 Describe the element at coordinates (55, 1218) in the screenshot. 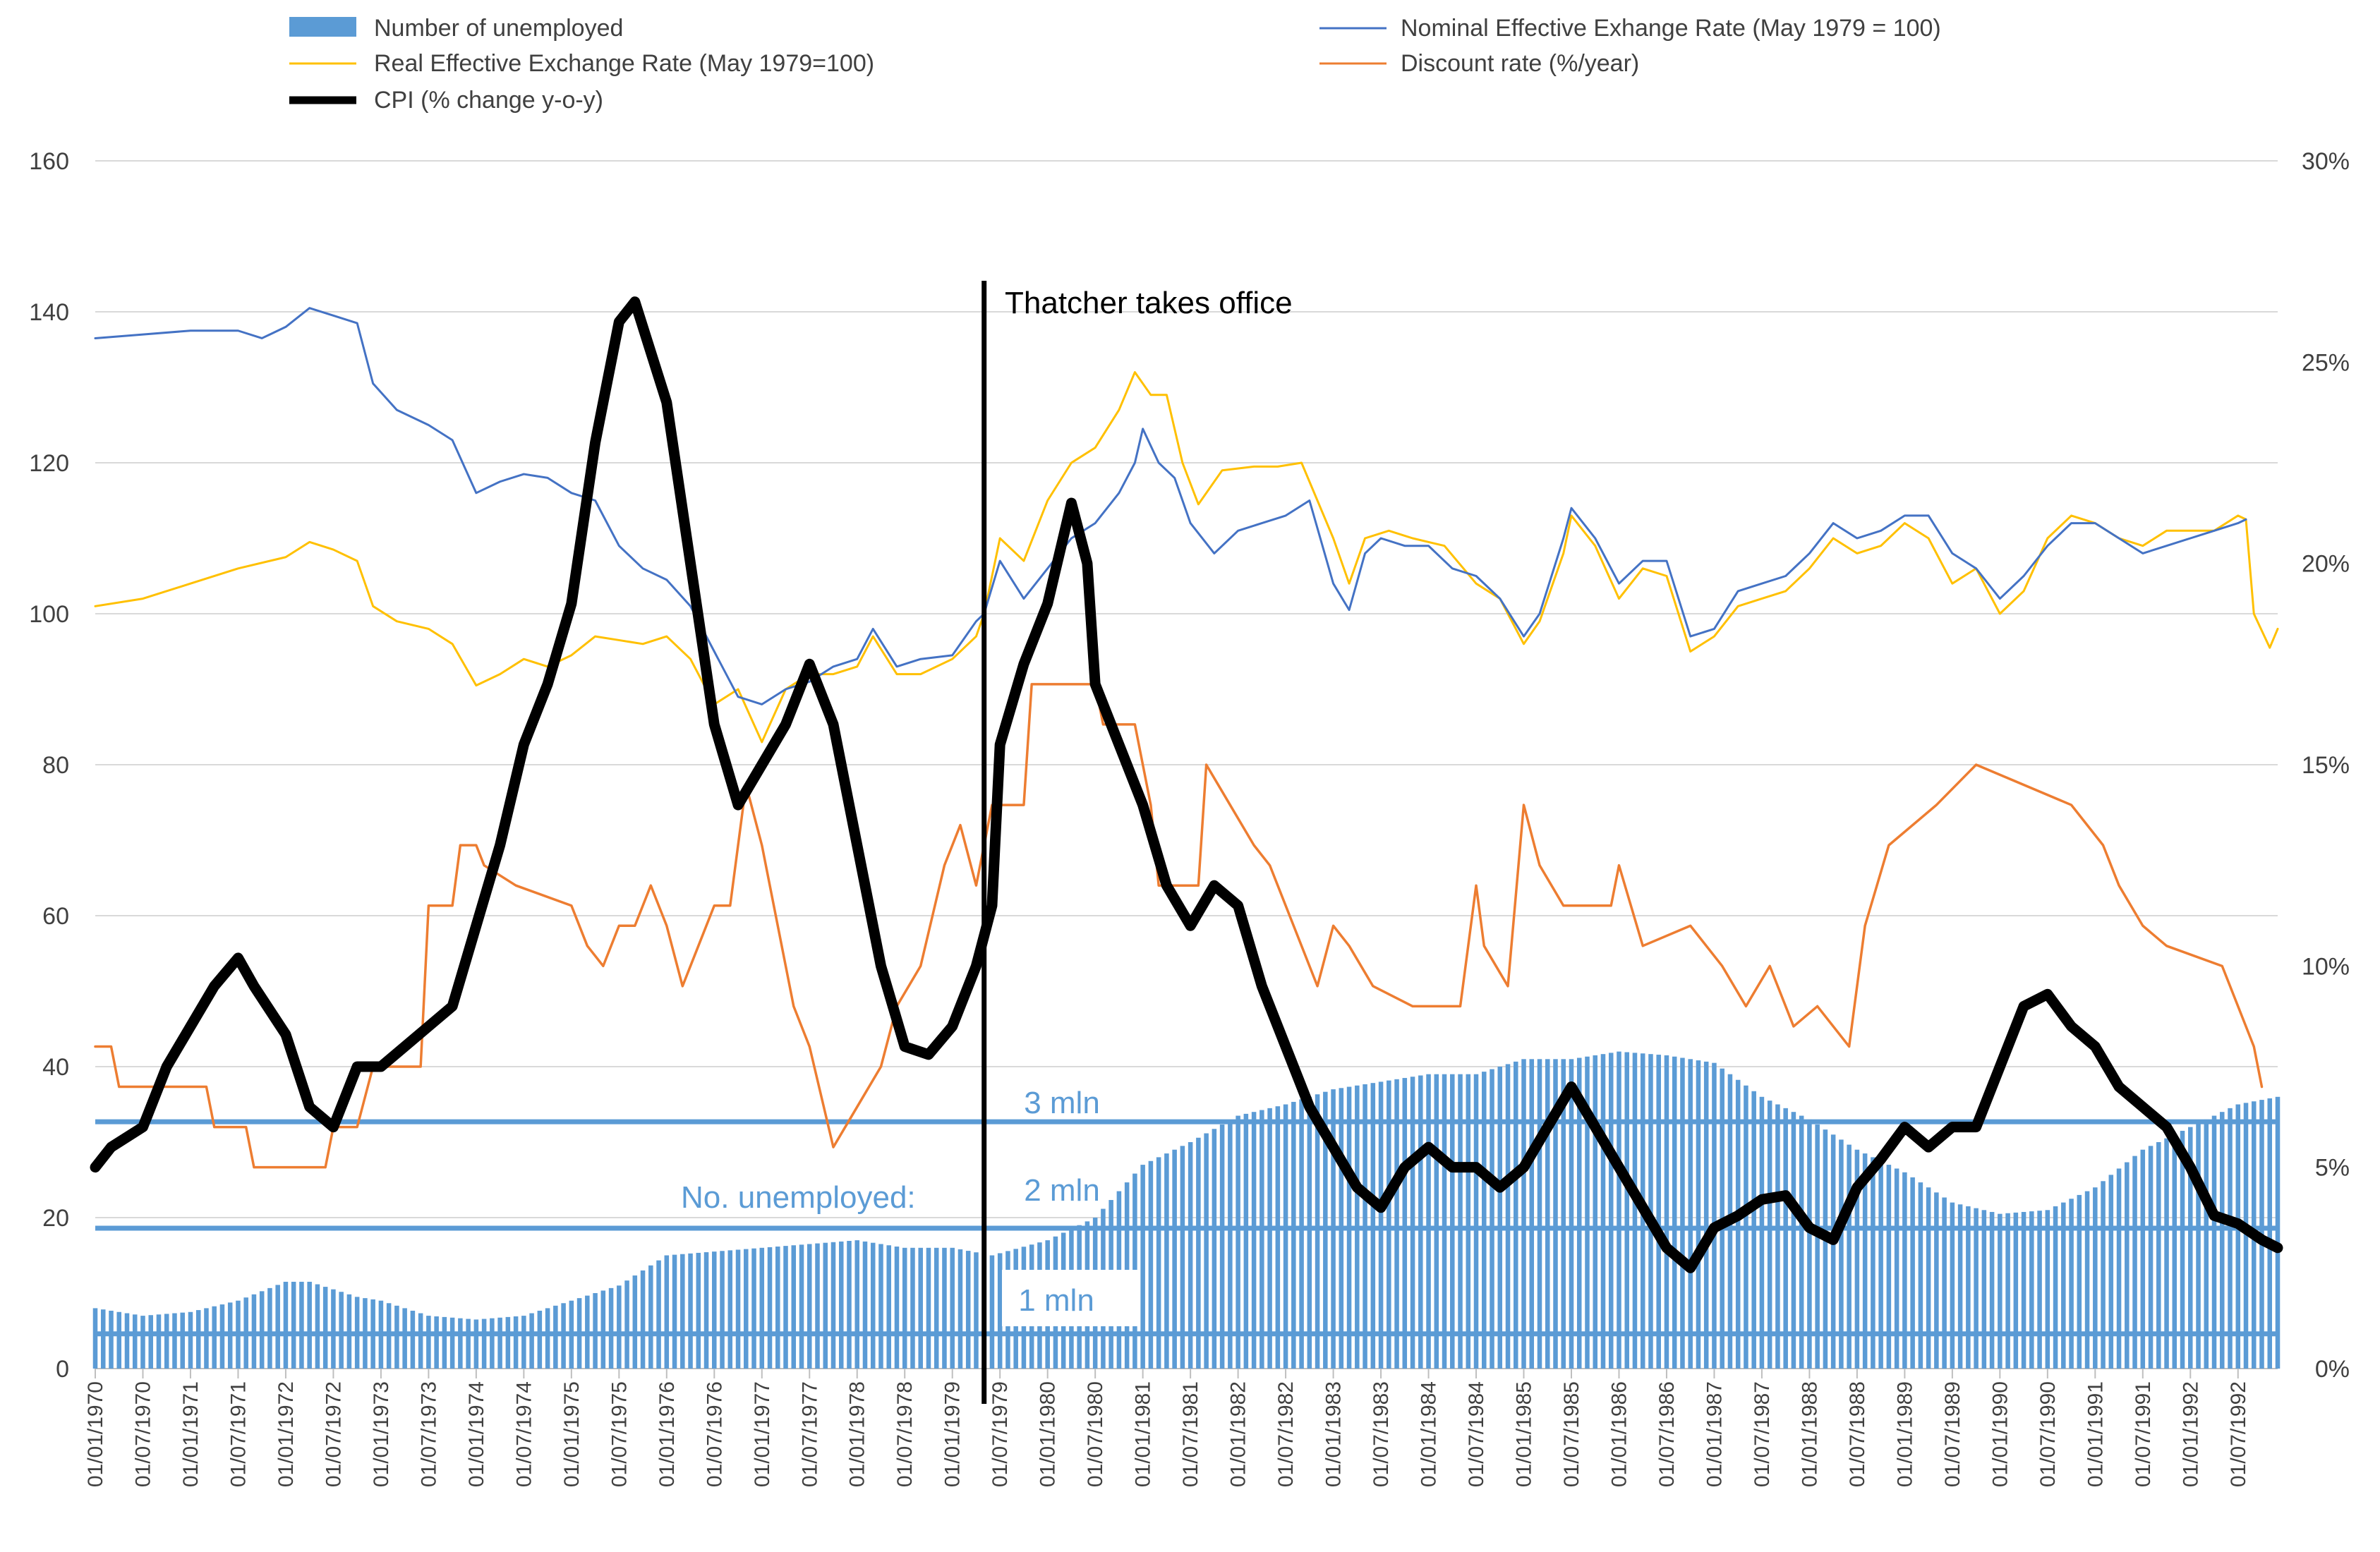

I see `y-left-tick-label: 20` at that location.